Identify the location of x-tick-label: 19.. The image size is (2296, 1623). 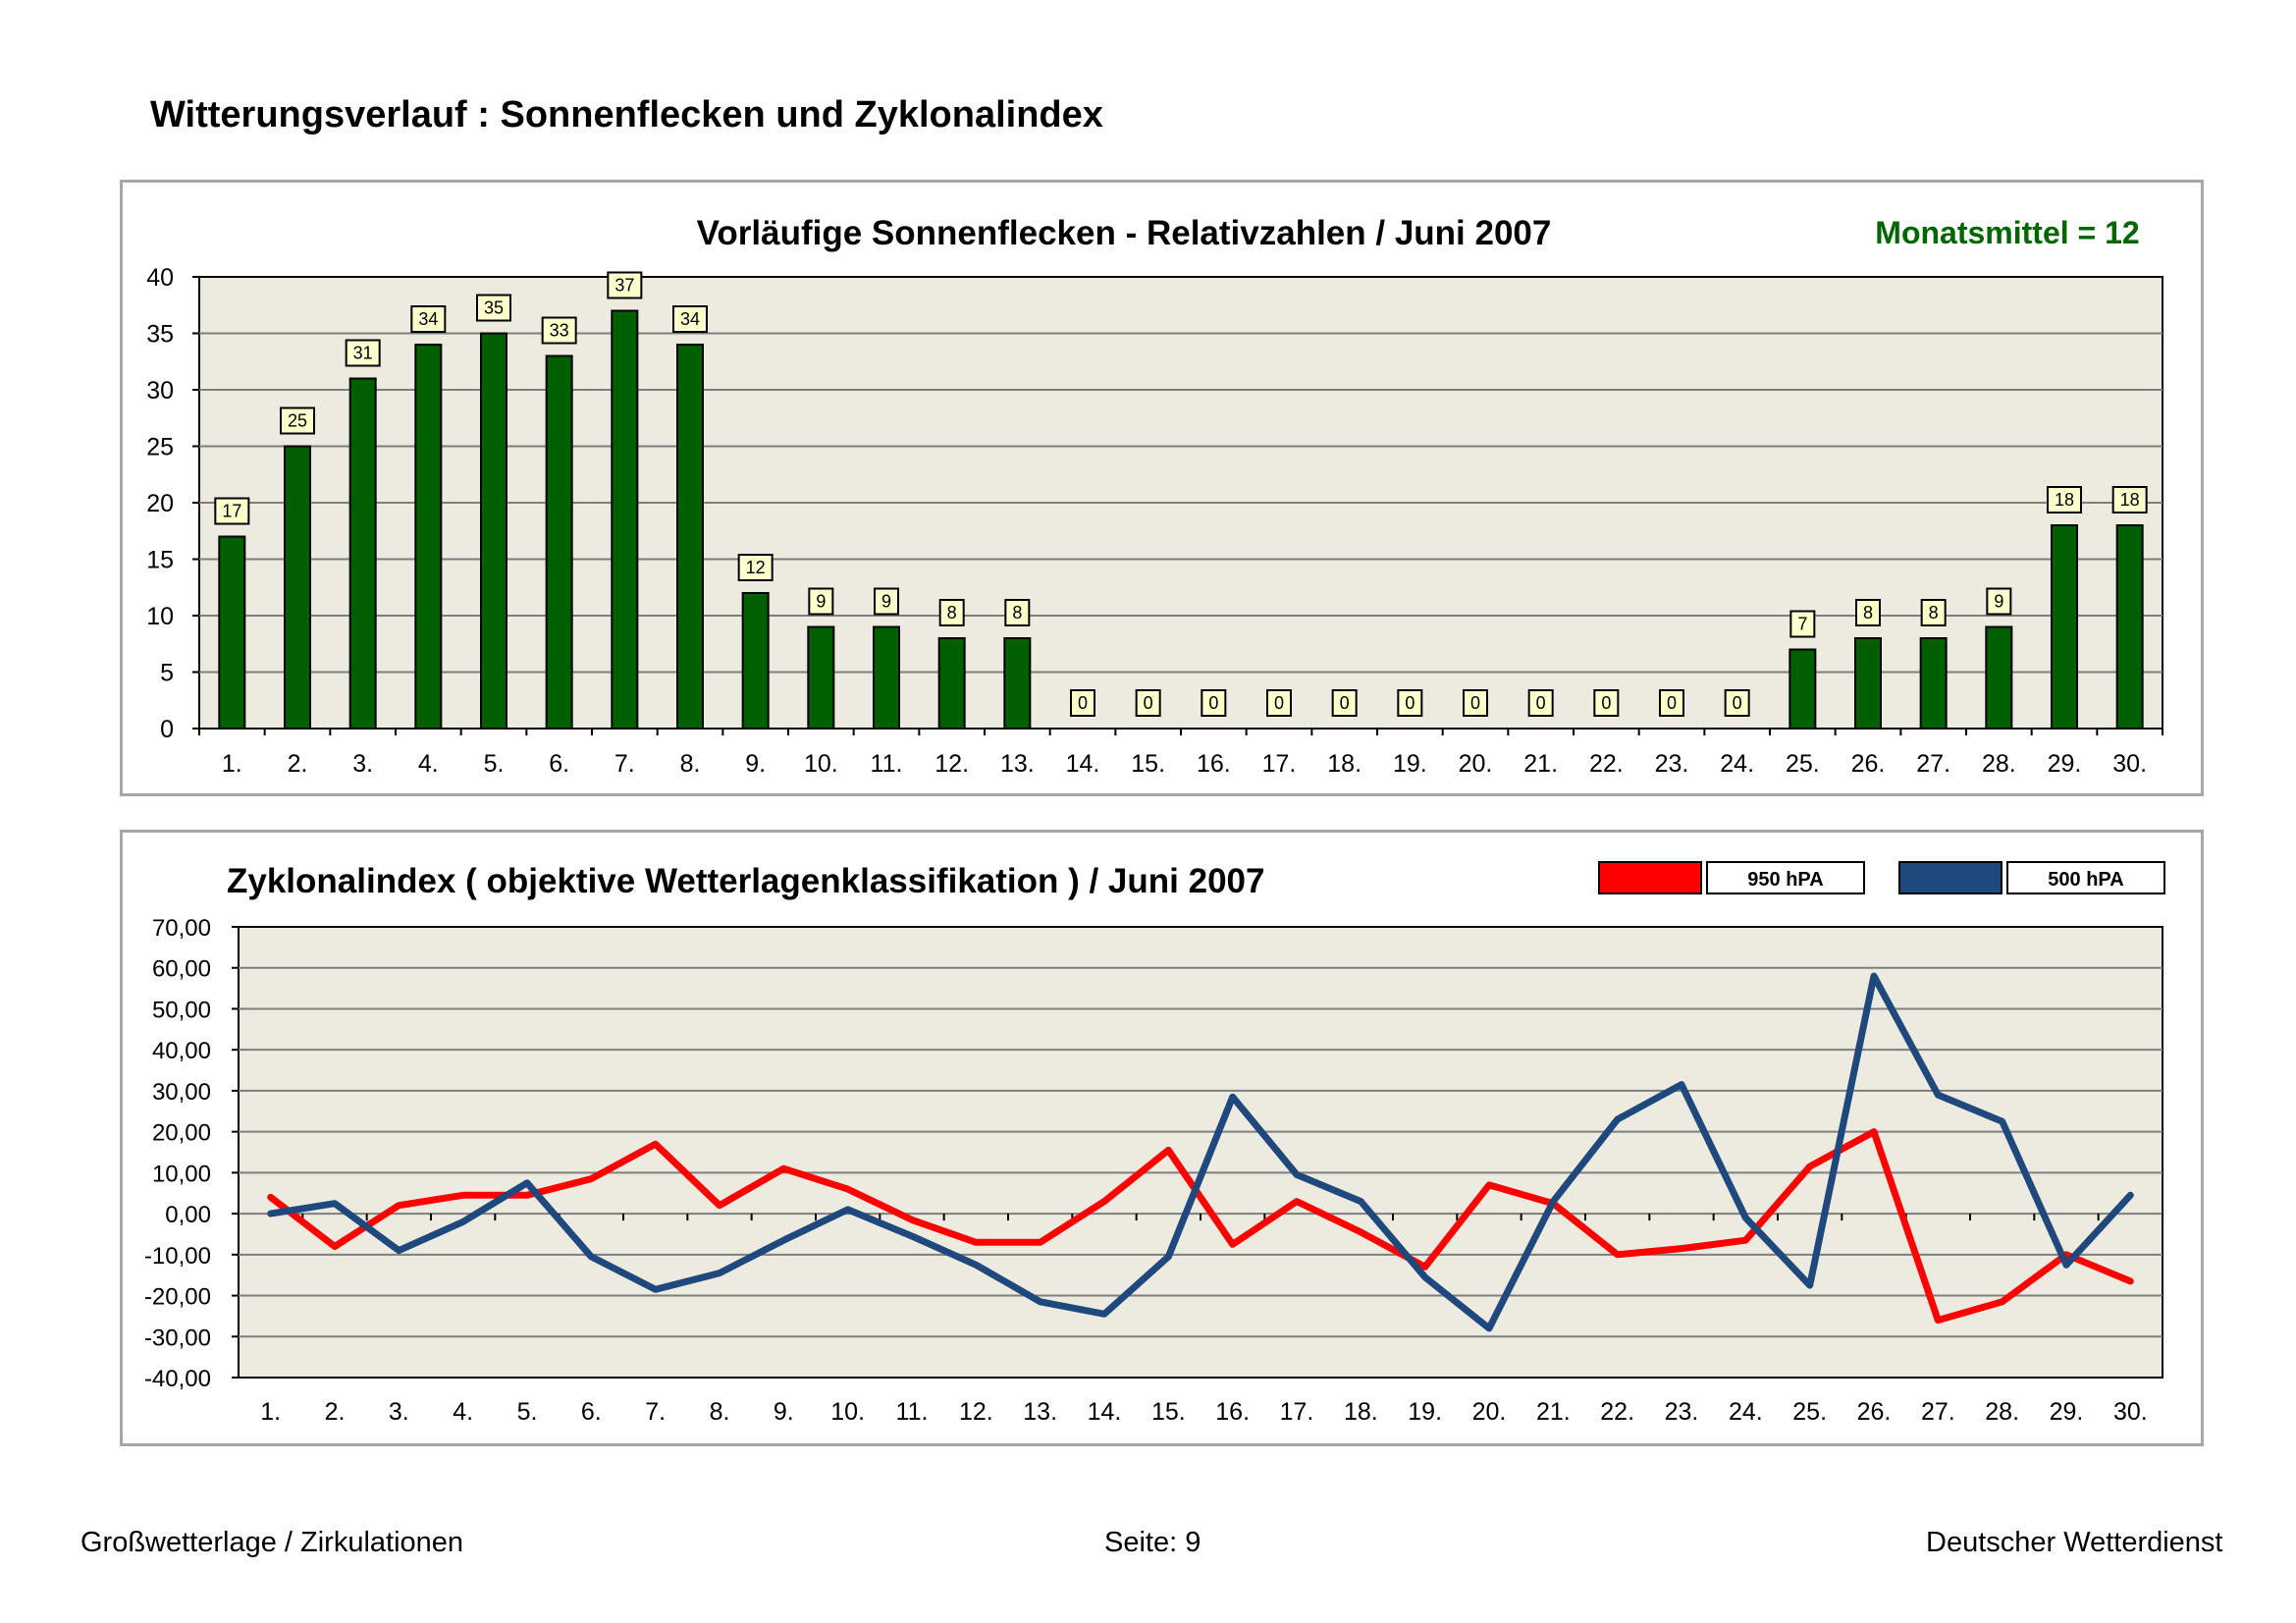
(1410, 764).